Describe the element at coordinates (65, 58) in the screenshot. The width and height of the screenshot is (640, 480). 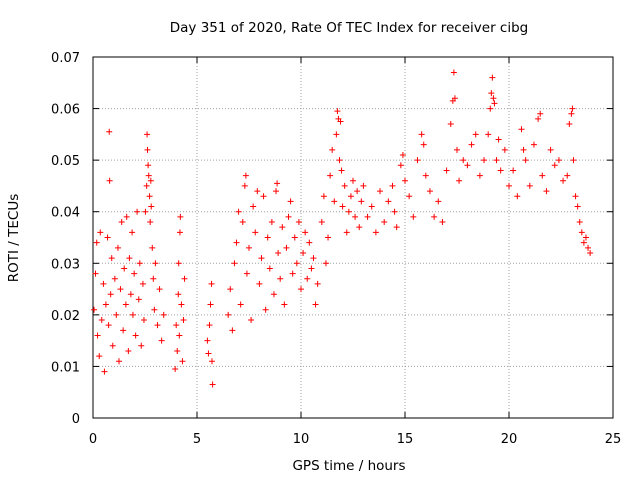
I see `y-tick-label: 0.07` at that location.